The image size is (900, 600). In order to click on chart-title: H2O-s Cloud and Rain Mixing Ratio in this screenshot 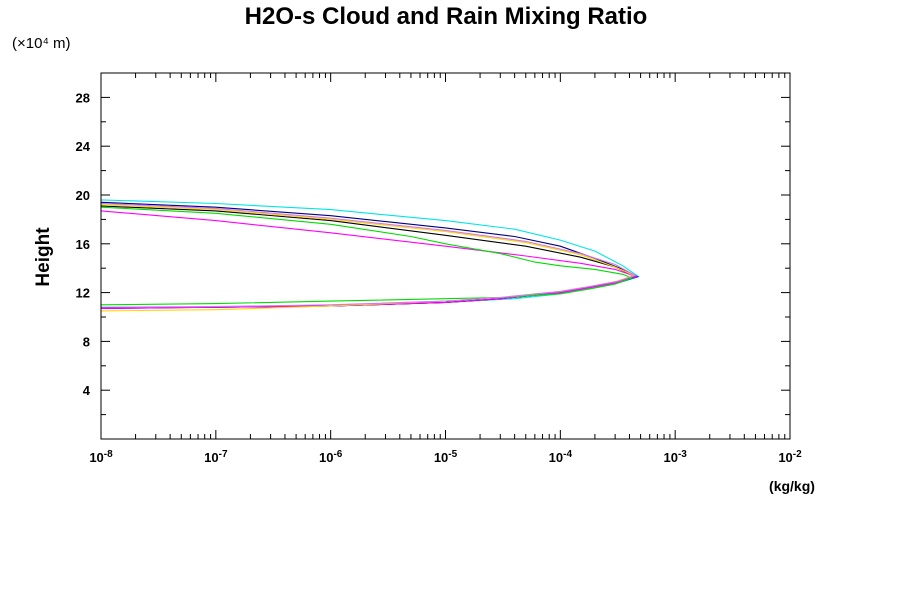, I will do `click(446, 16)`.